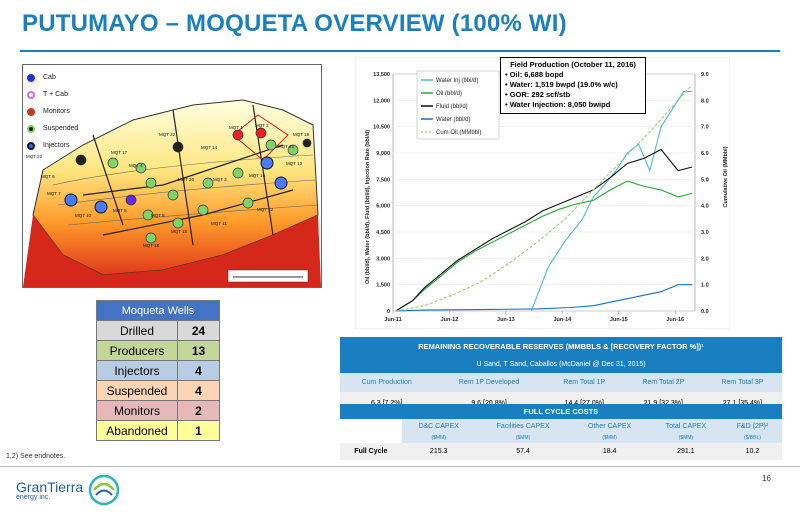 The width and height of the screenshot is (800, 518). Describe the element at coordinates (48, 176) in the screenshot. I see `well-label: MQT 6` at that location.